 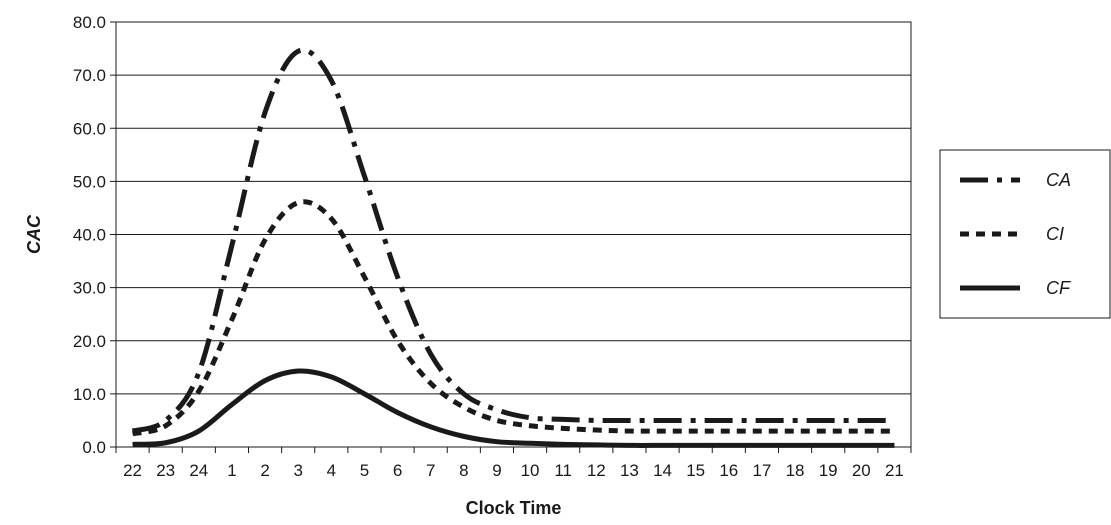 I want to click on y-tick-label: 50.0, so click(x=89, y=181).